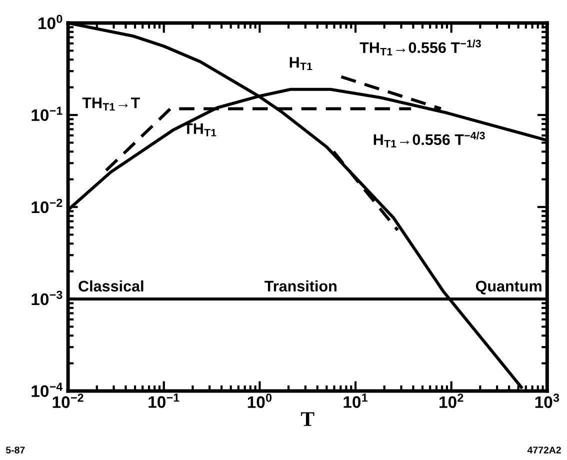 This screenshot has width=567, height=460. What do you see at coordinates (111, 104) in the screenshot?
I see `annotation: TH$_{T1}$→T` at bounding box center [111, 104].